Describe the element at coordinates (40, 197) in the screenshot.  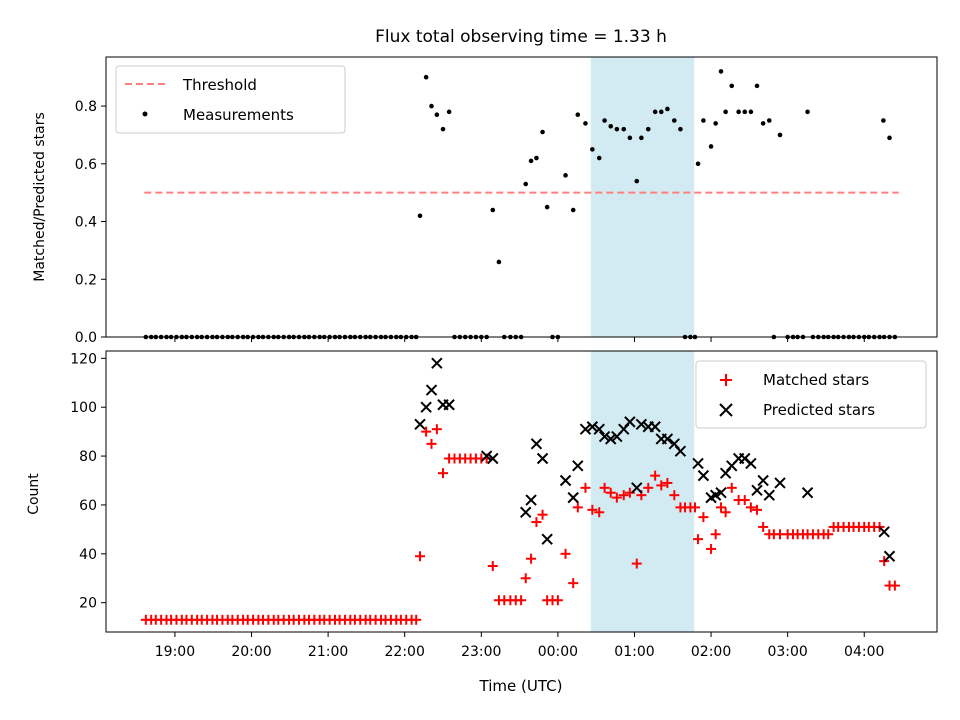
I see `top-y-axis-label: Matched/Predicted stars` at that location.